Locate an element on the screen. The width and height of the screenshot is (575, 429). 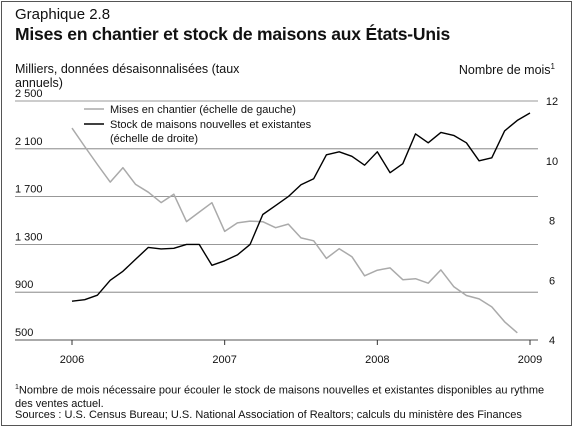
y-left-tick-label: 900 is located at coordinates (24, 285).